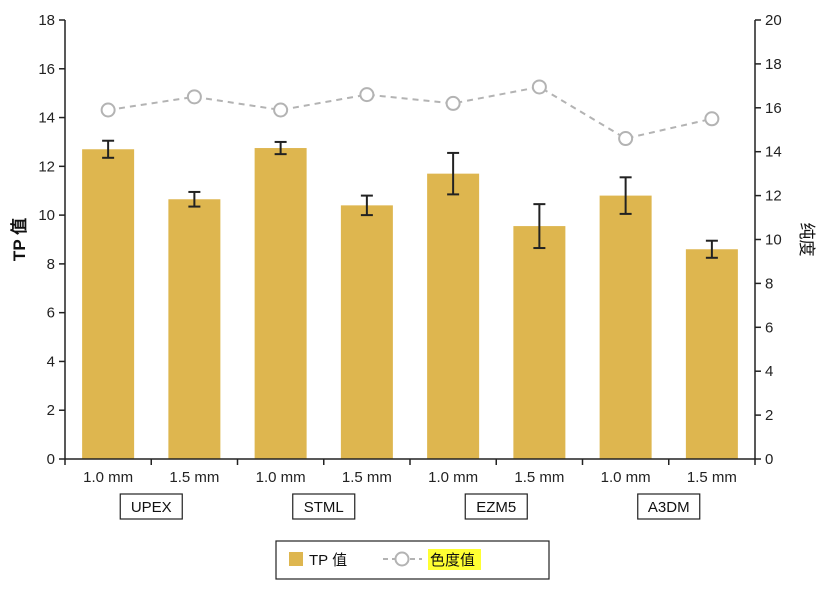 The width and height of the screenshot is (826, 589). I want to click on right-tick-label: 16, so click(773, 108).